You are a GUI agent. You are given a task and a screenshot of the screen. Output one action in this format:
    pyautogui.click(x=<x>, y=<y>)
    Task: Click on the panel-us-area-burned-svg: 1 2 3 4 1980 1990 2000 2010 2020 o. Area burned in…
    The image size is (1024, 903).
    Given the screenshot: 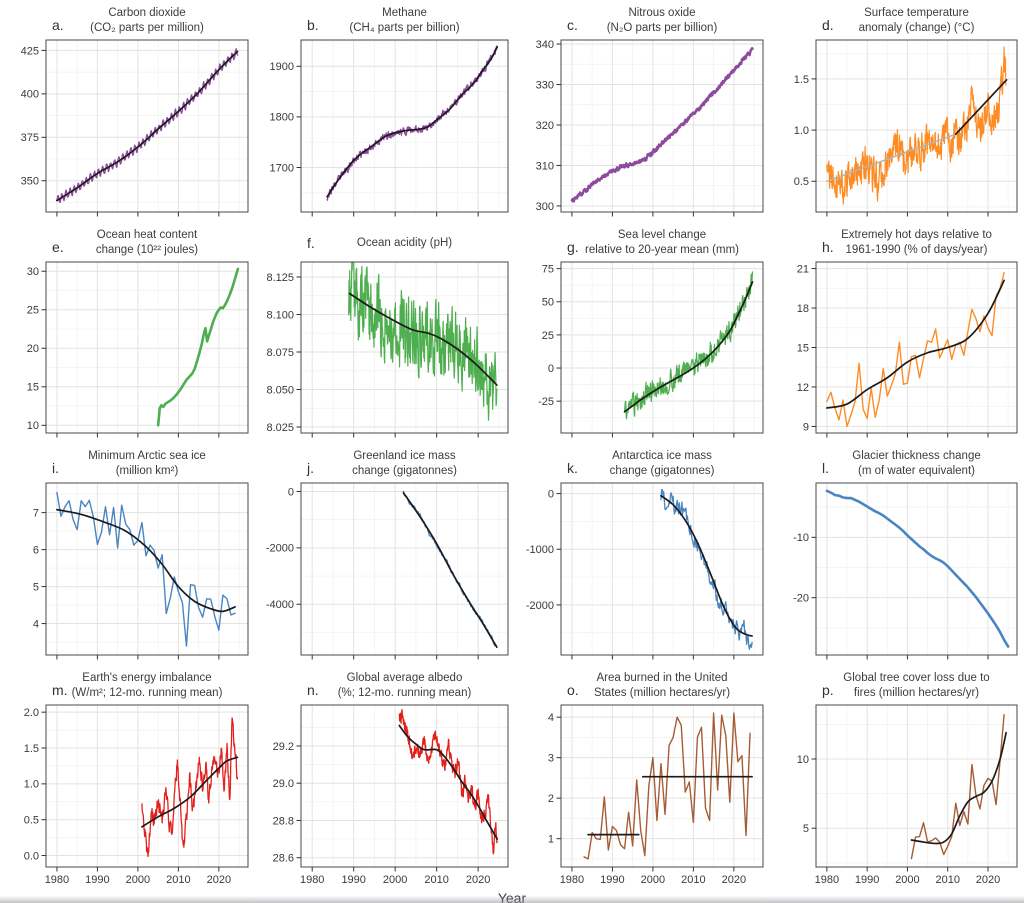 What is the action you would take?
    pyautogui.click(x=656, y=779)
    